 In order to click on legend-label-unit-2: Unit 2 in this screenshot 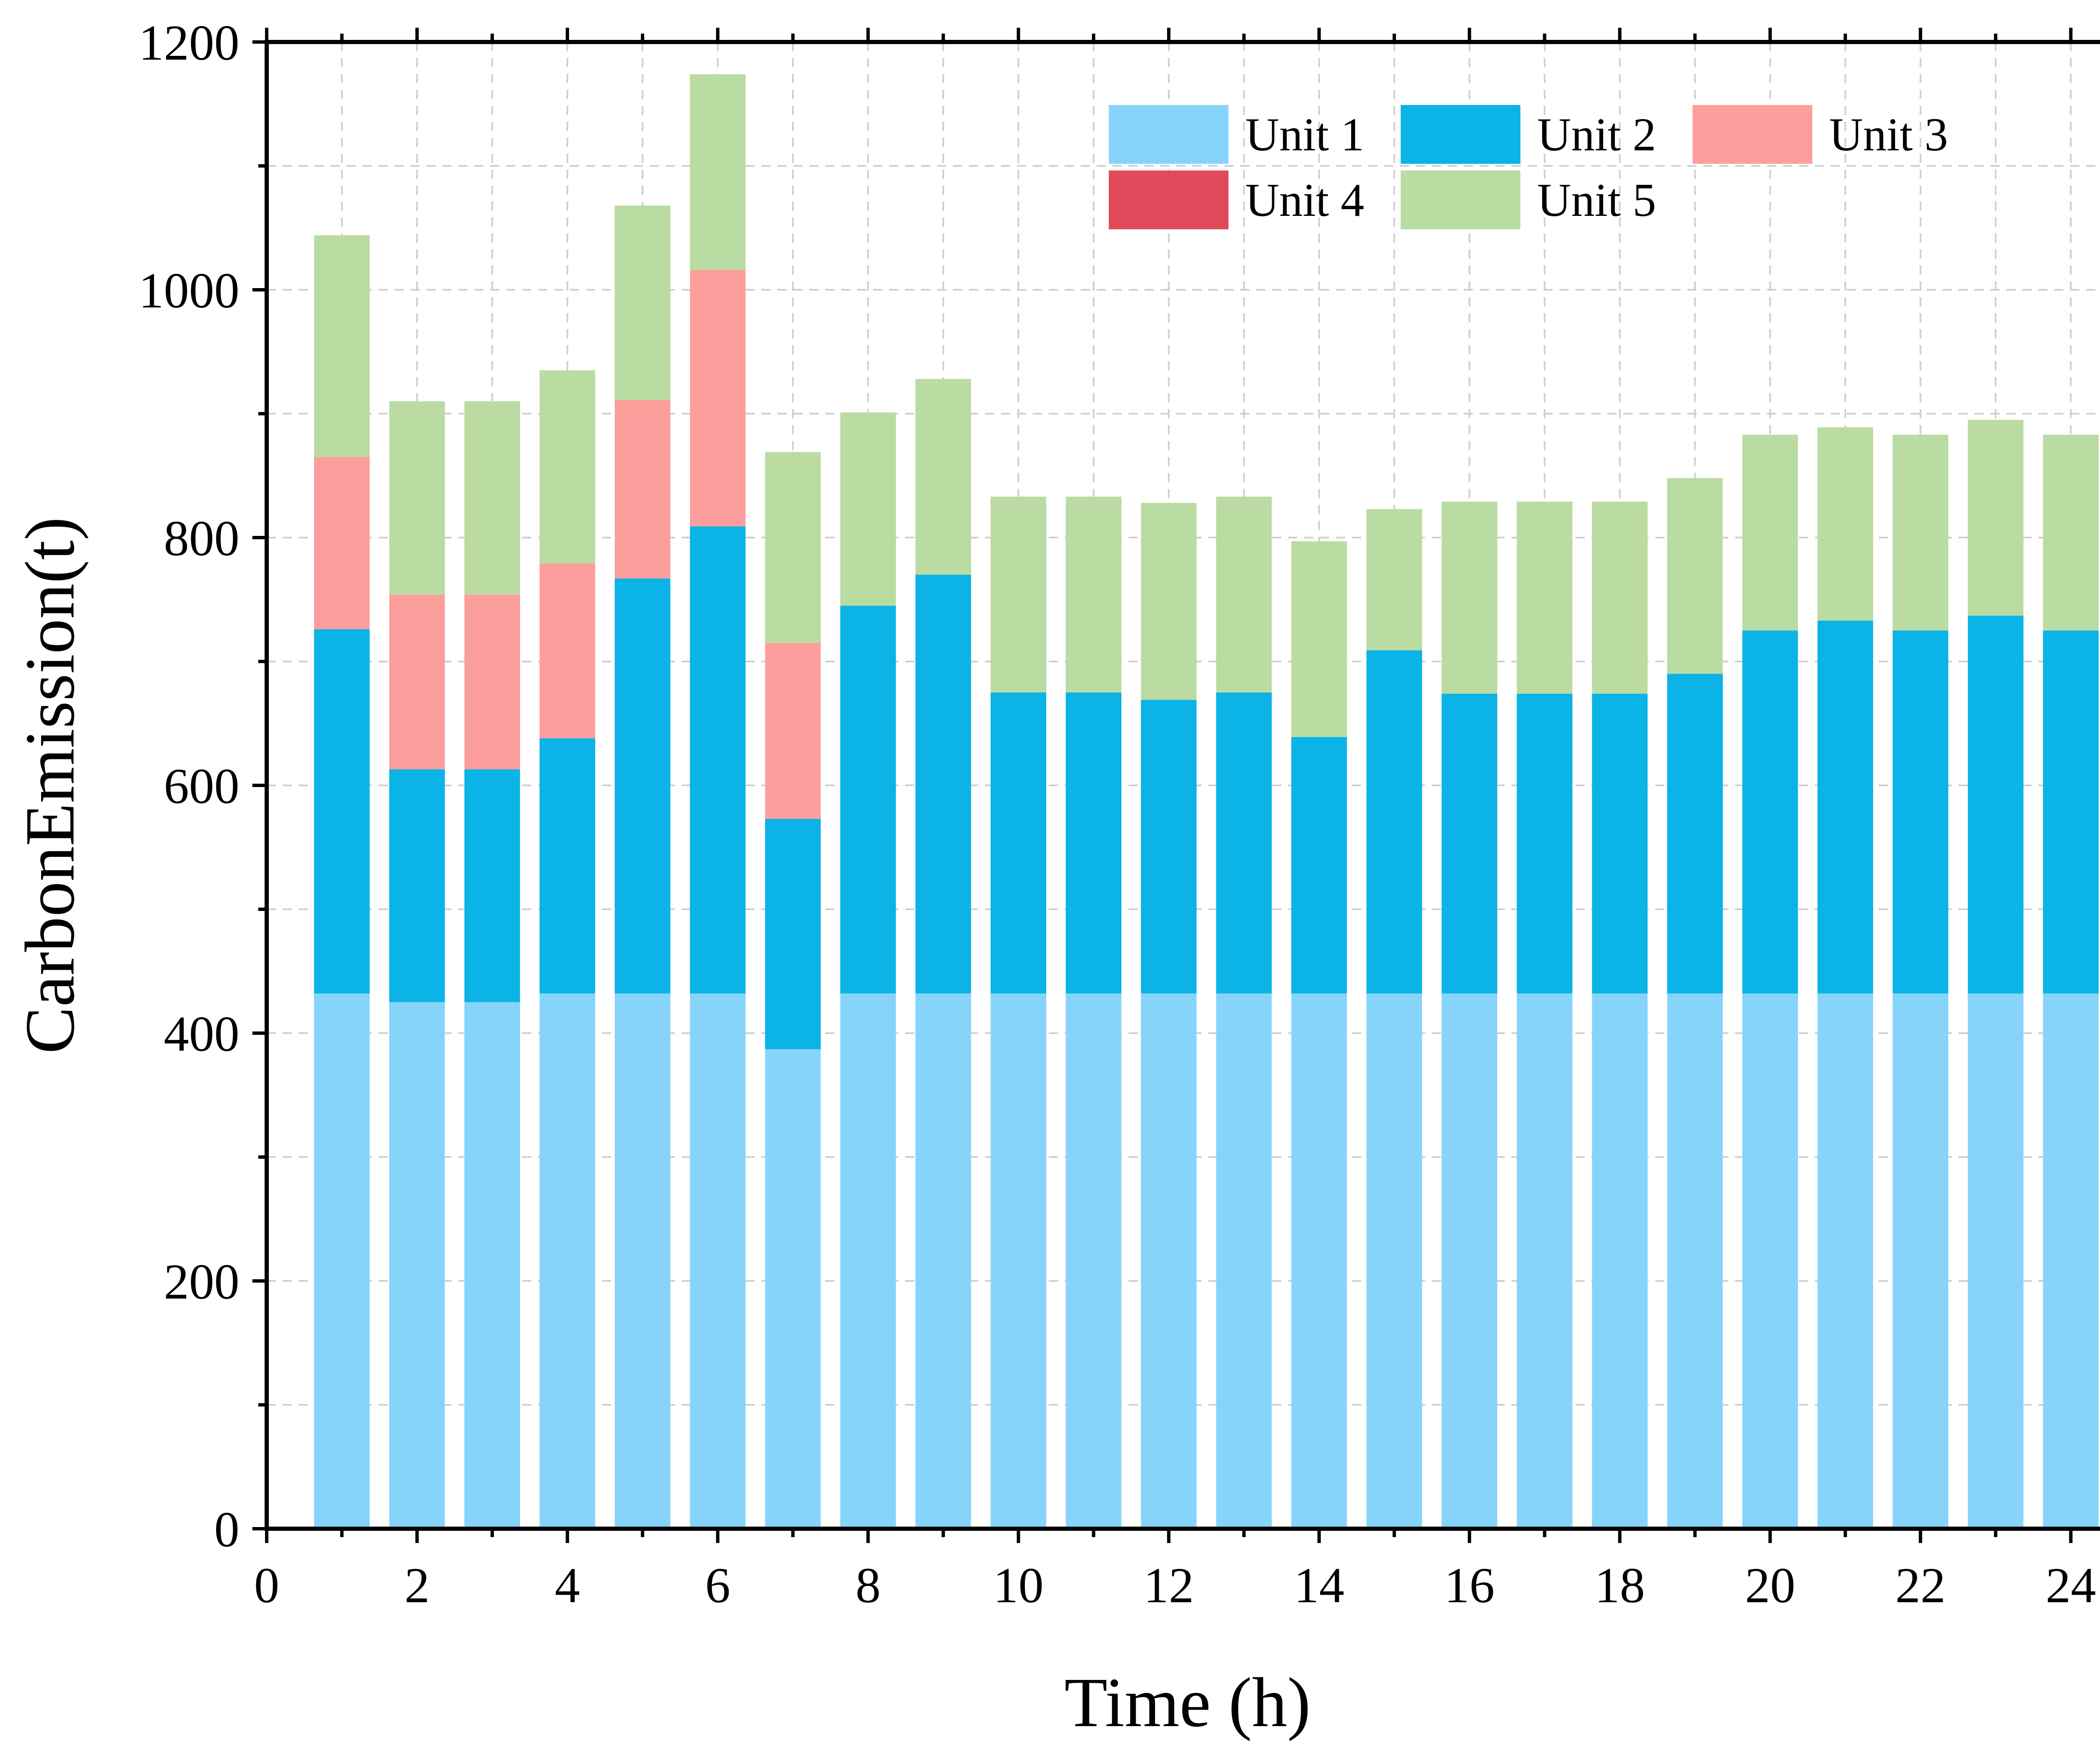, I will do `click(1596, 135)`.